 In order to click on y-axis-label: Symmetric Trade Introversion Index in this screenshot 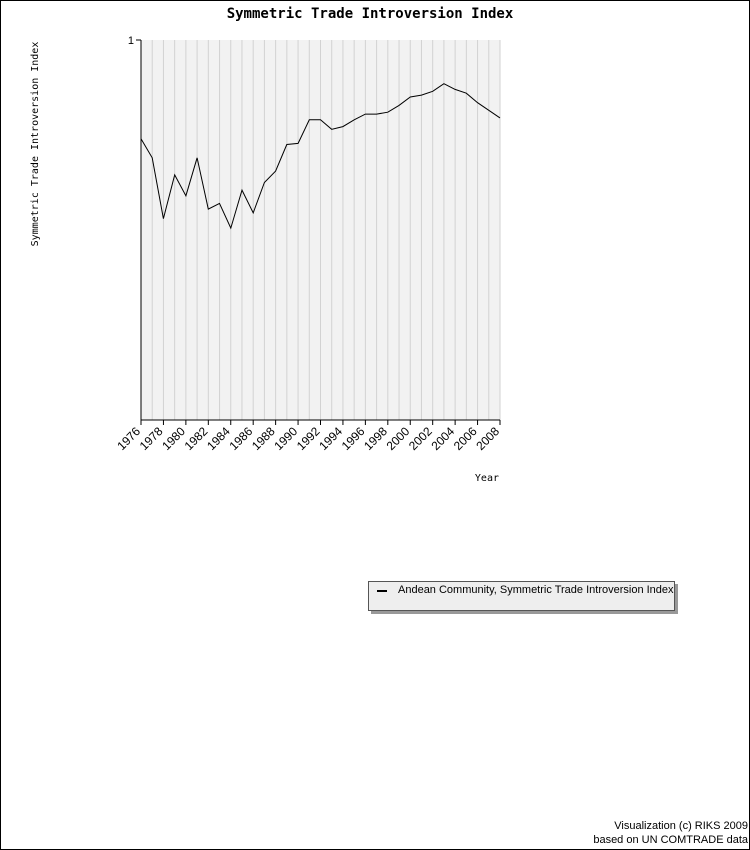, I will do `click(35, 144)`.